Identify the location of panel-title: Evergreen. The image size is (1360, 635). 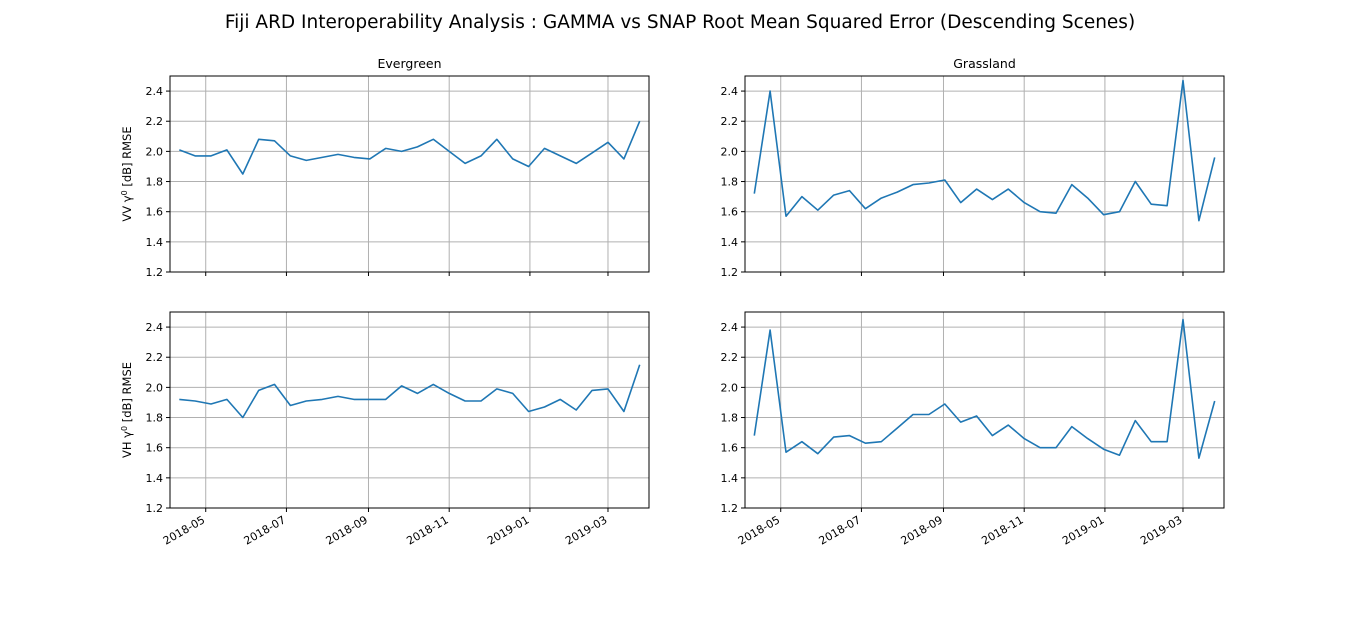
(409, 63).